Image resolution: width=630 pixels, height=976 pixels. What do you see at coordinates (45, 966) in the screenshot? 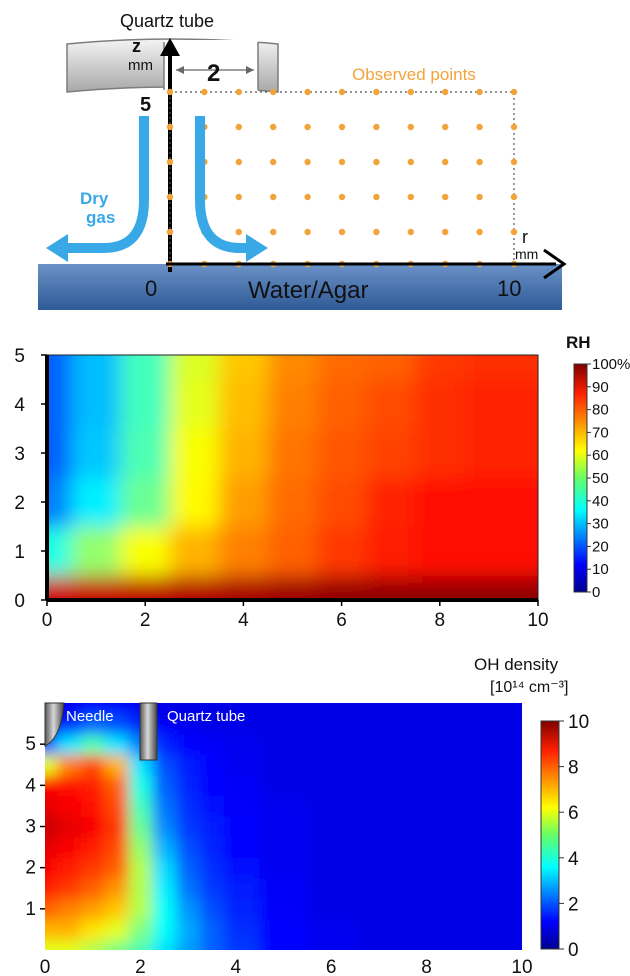
I see `oh-x-tick-label: 0` at bounding box center [45, 966].